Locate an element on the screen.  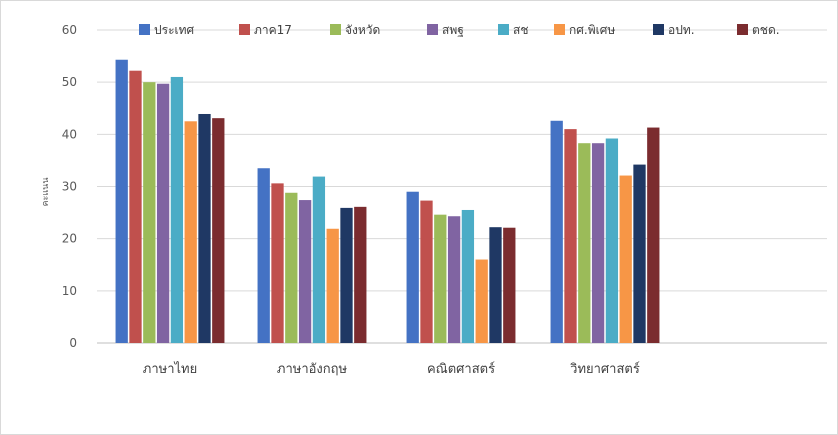
legend-label: อปท. is located at coordinates (681, 30).